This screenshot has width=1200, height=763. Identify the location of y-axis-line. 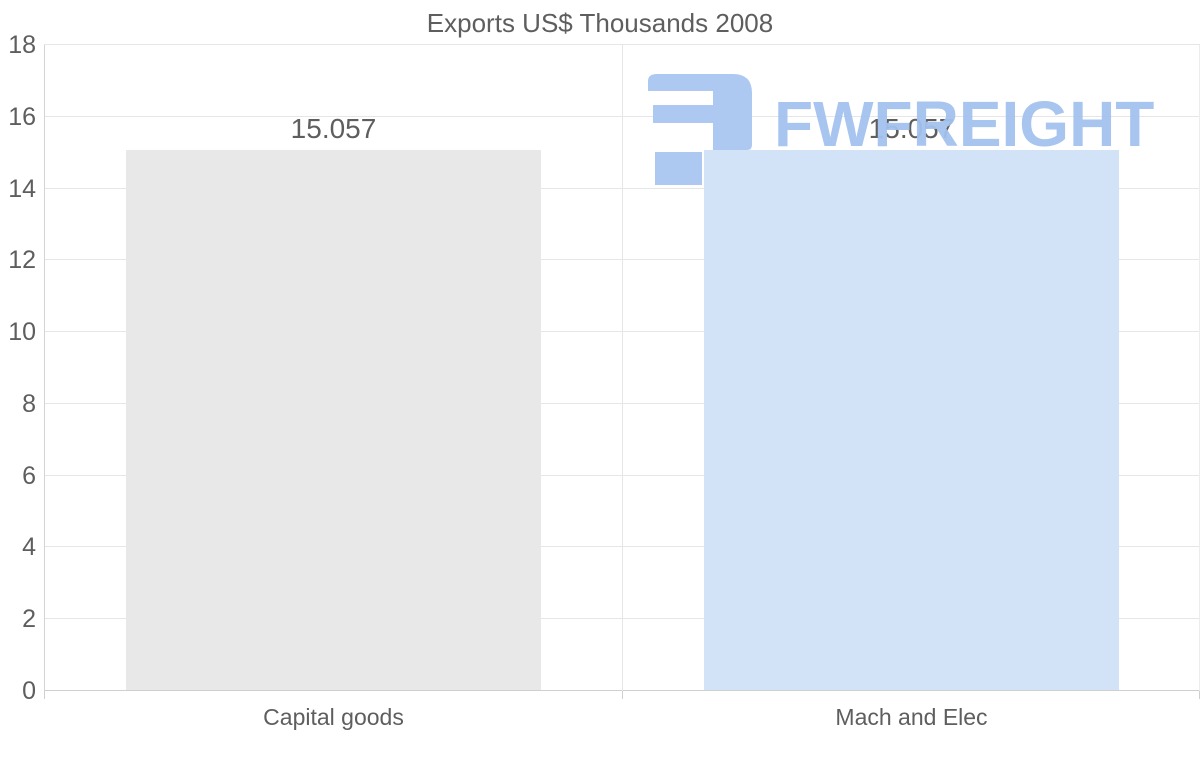
(44, 368).